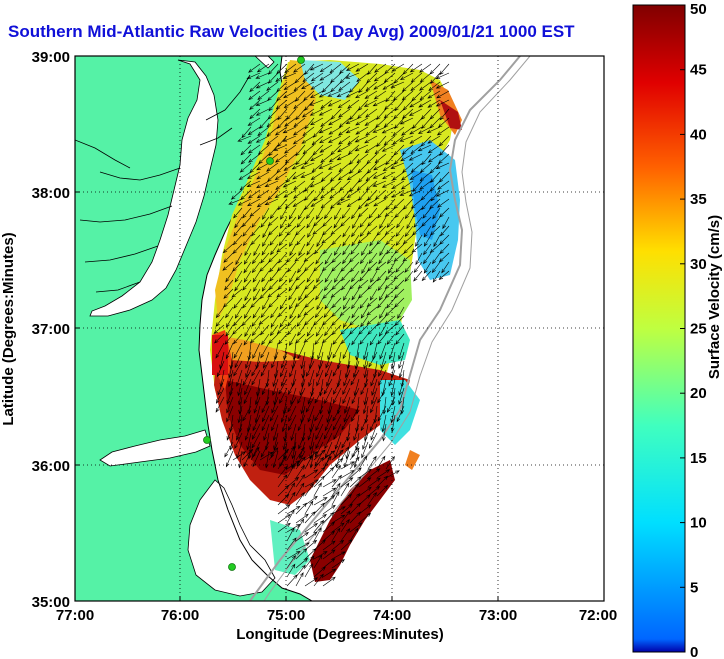 The height and width of the screenshot is (659, 724). I want to click on colorbar-tick-label: 0, so click(694, 651).